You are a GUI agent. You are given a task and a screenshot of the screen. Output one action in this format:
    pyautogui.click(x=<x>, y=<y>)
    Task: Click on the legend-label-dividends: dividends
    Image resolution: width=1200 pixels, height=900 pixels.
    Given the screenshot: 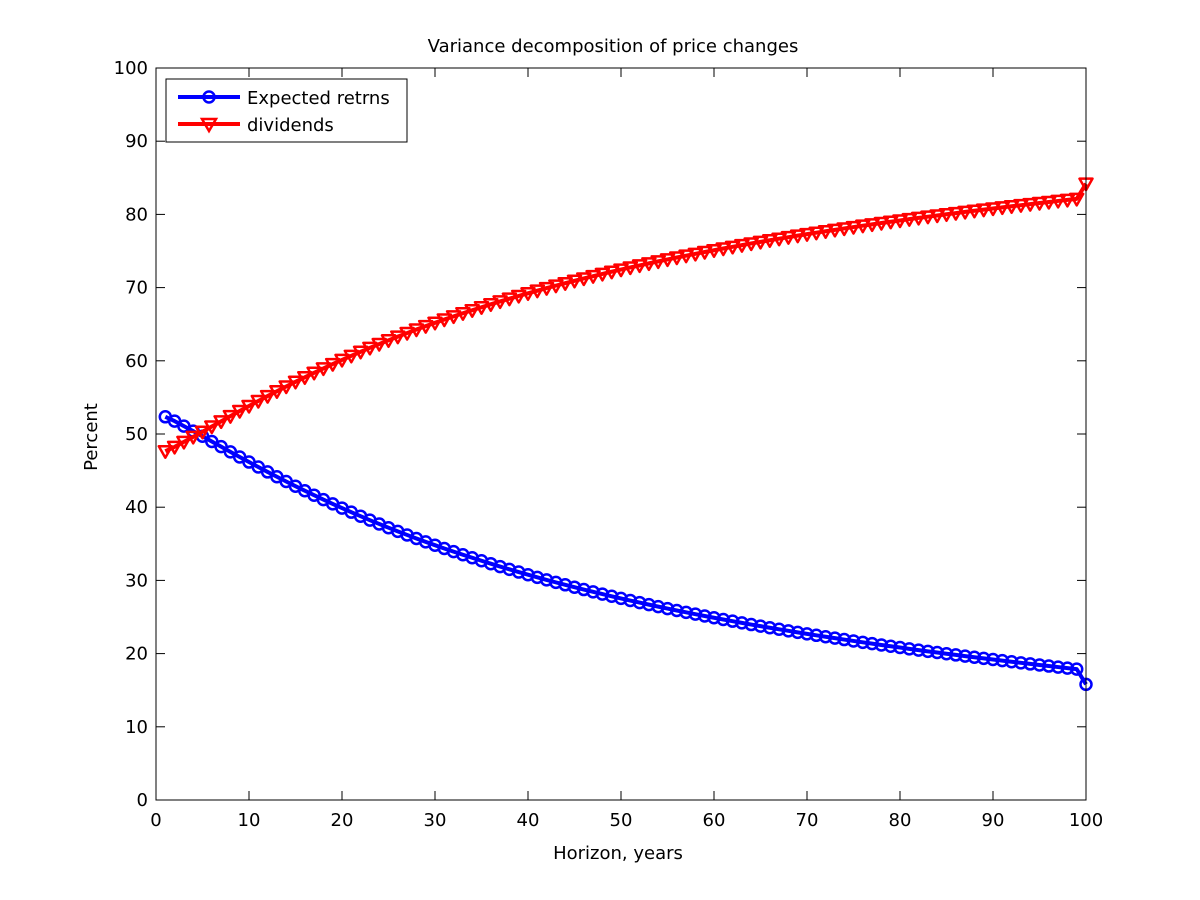 What is the action you would take?
    pyautogui.click(x=290, y=125)
    